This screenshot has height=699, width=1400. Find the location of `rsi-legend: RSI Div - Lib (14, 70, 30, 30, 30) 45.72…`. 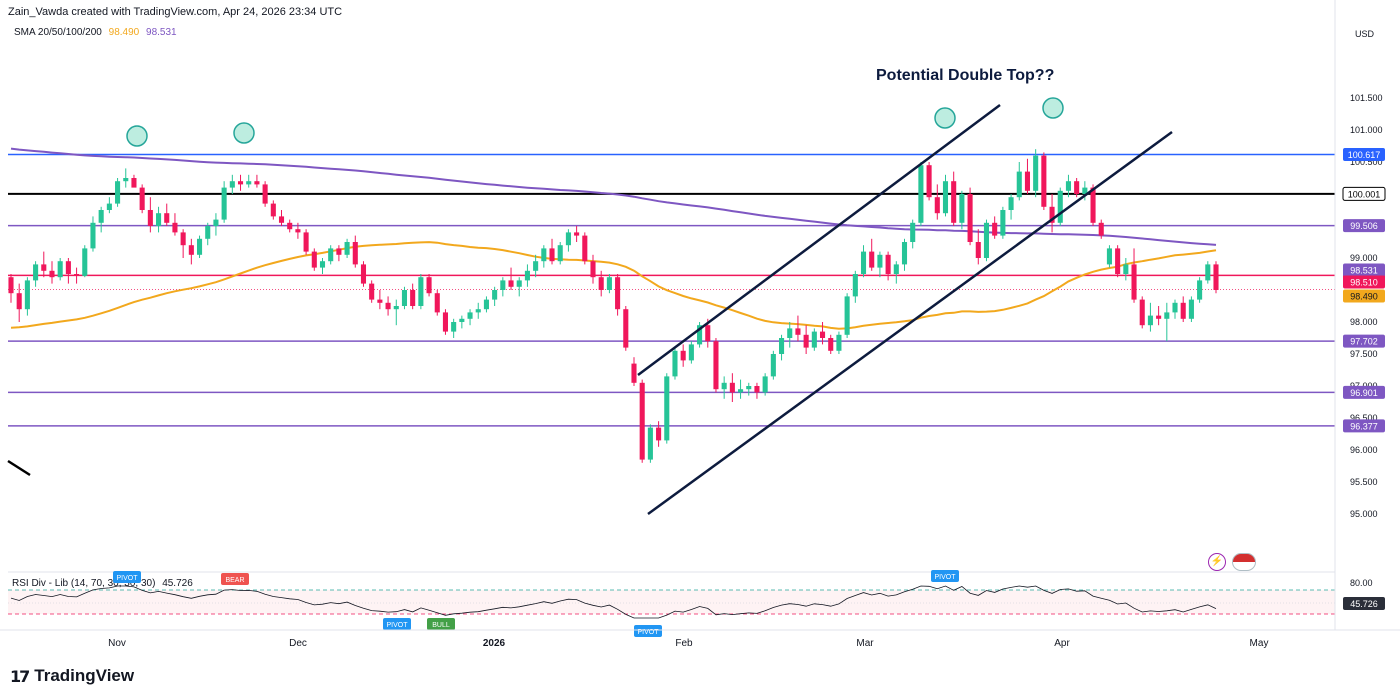

rsi-legend: RSI Div - Lib (14, 70, 30, 30, 30) 45.72… is located at coordinates (102, 583).